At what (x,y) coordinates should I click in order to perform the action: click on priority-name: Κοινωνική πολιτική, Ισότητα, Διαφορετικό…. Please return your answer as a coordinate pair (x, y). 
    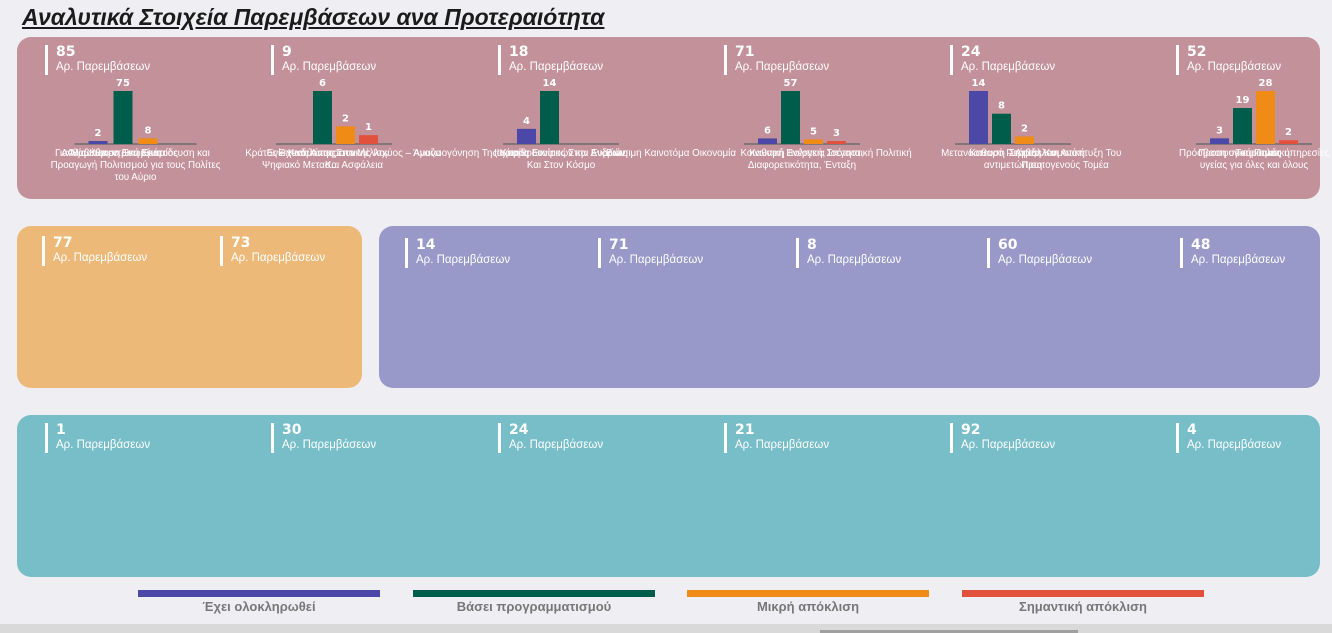
    Looking at the image, I should click on (802, 159).